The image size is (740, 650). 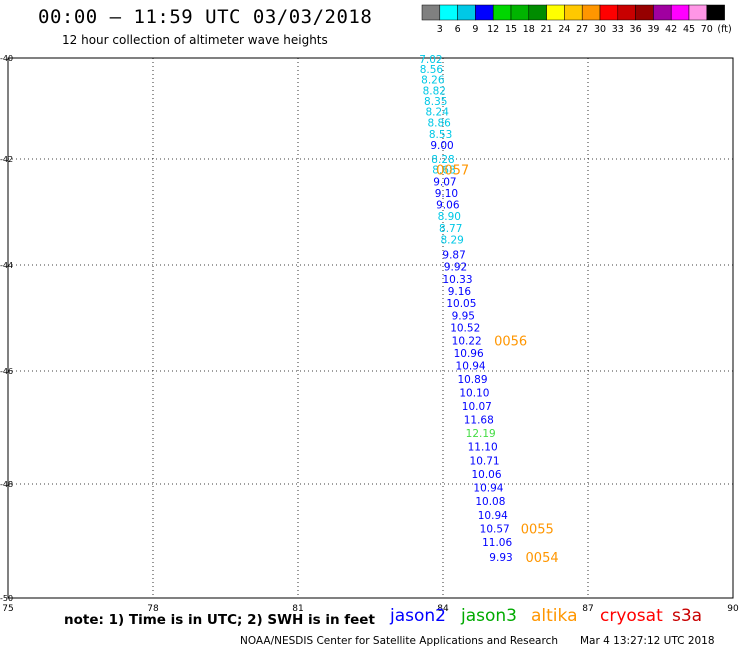 What do you see at coordinates (446, 194) in the screenshot?
I see `swh-value-label: 9.10` at bounding box center [446, 194].